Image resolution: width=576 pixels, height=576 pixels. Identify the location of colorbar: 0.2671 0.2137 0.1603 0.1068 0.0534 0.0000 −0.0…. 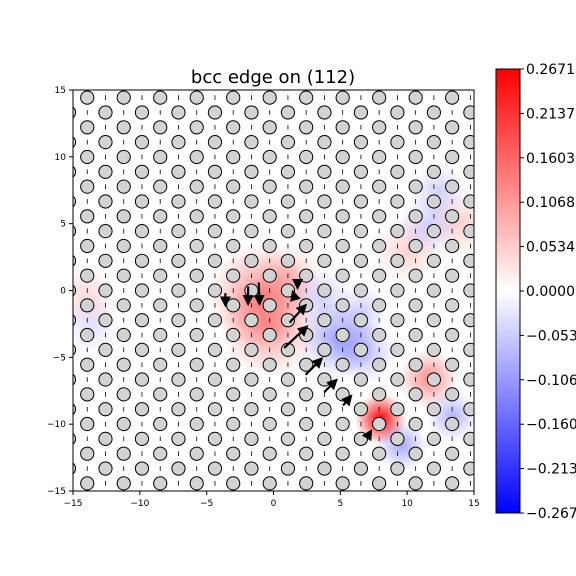
(535, 292).